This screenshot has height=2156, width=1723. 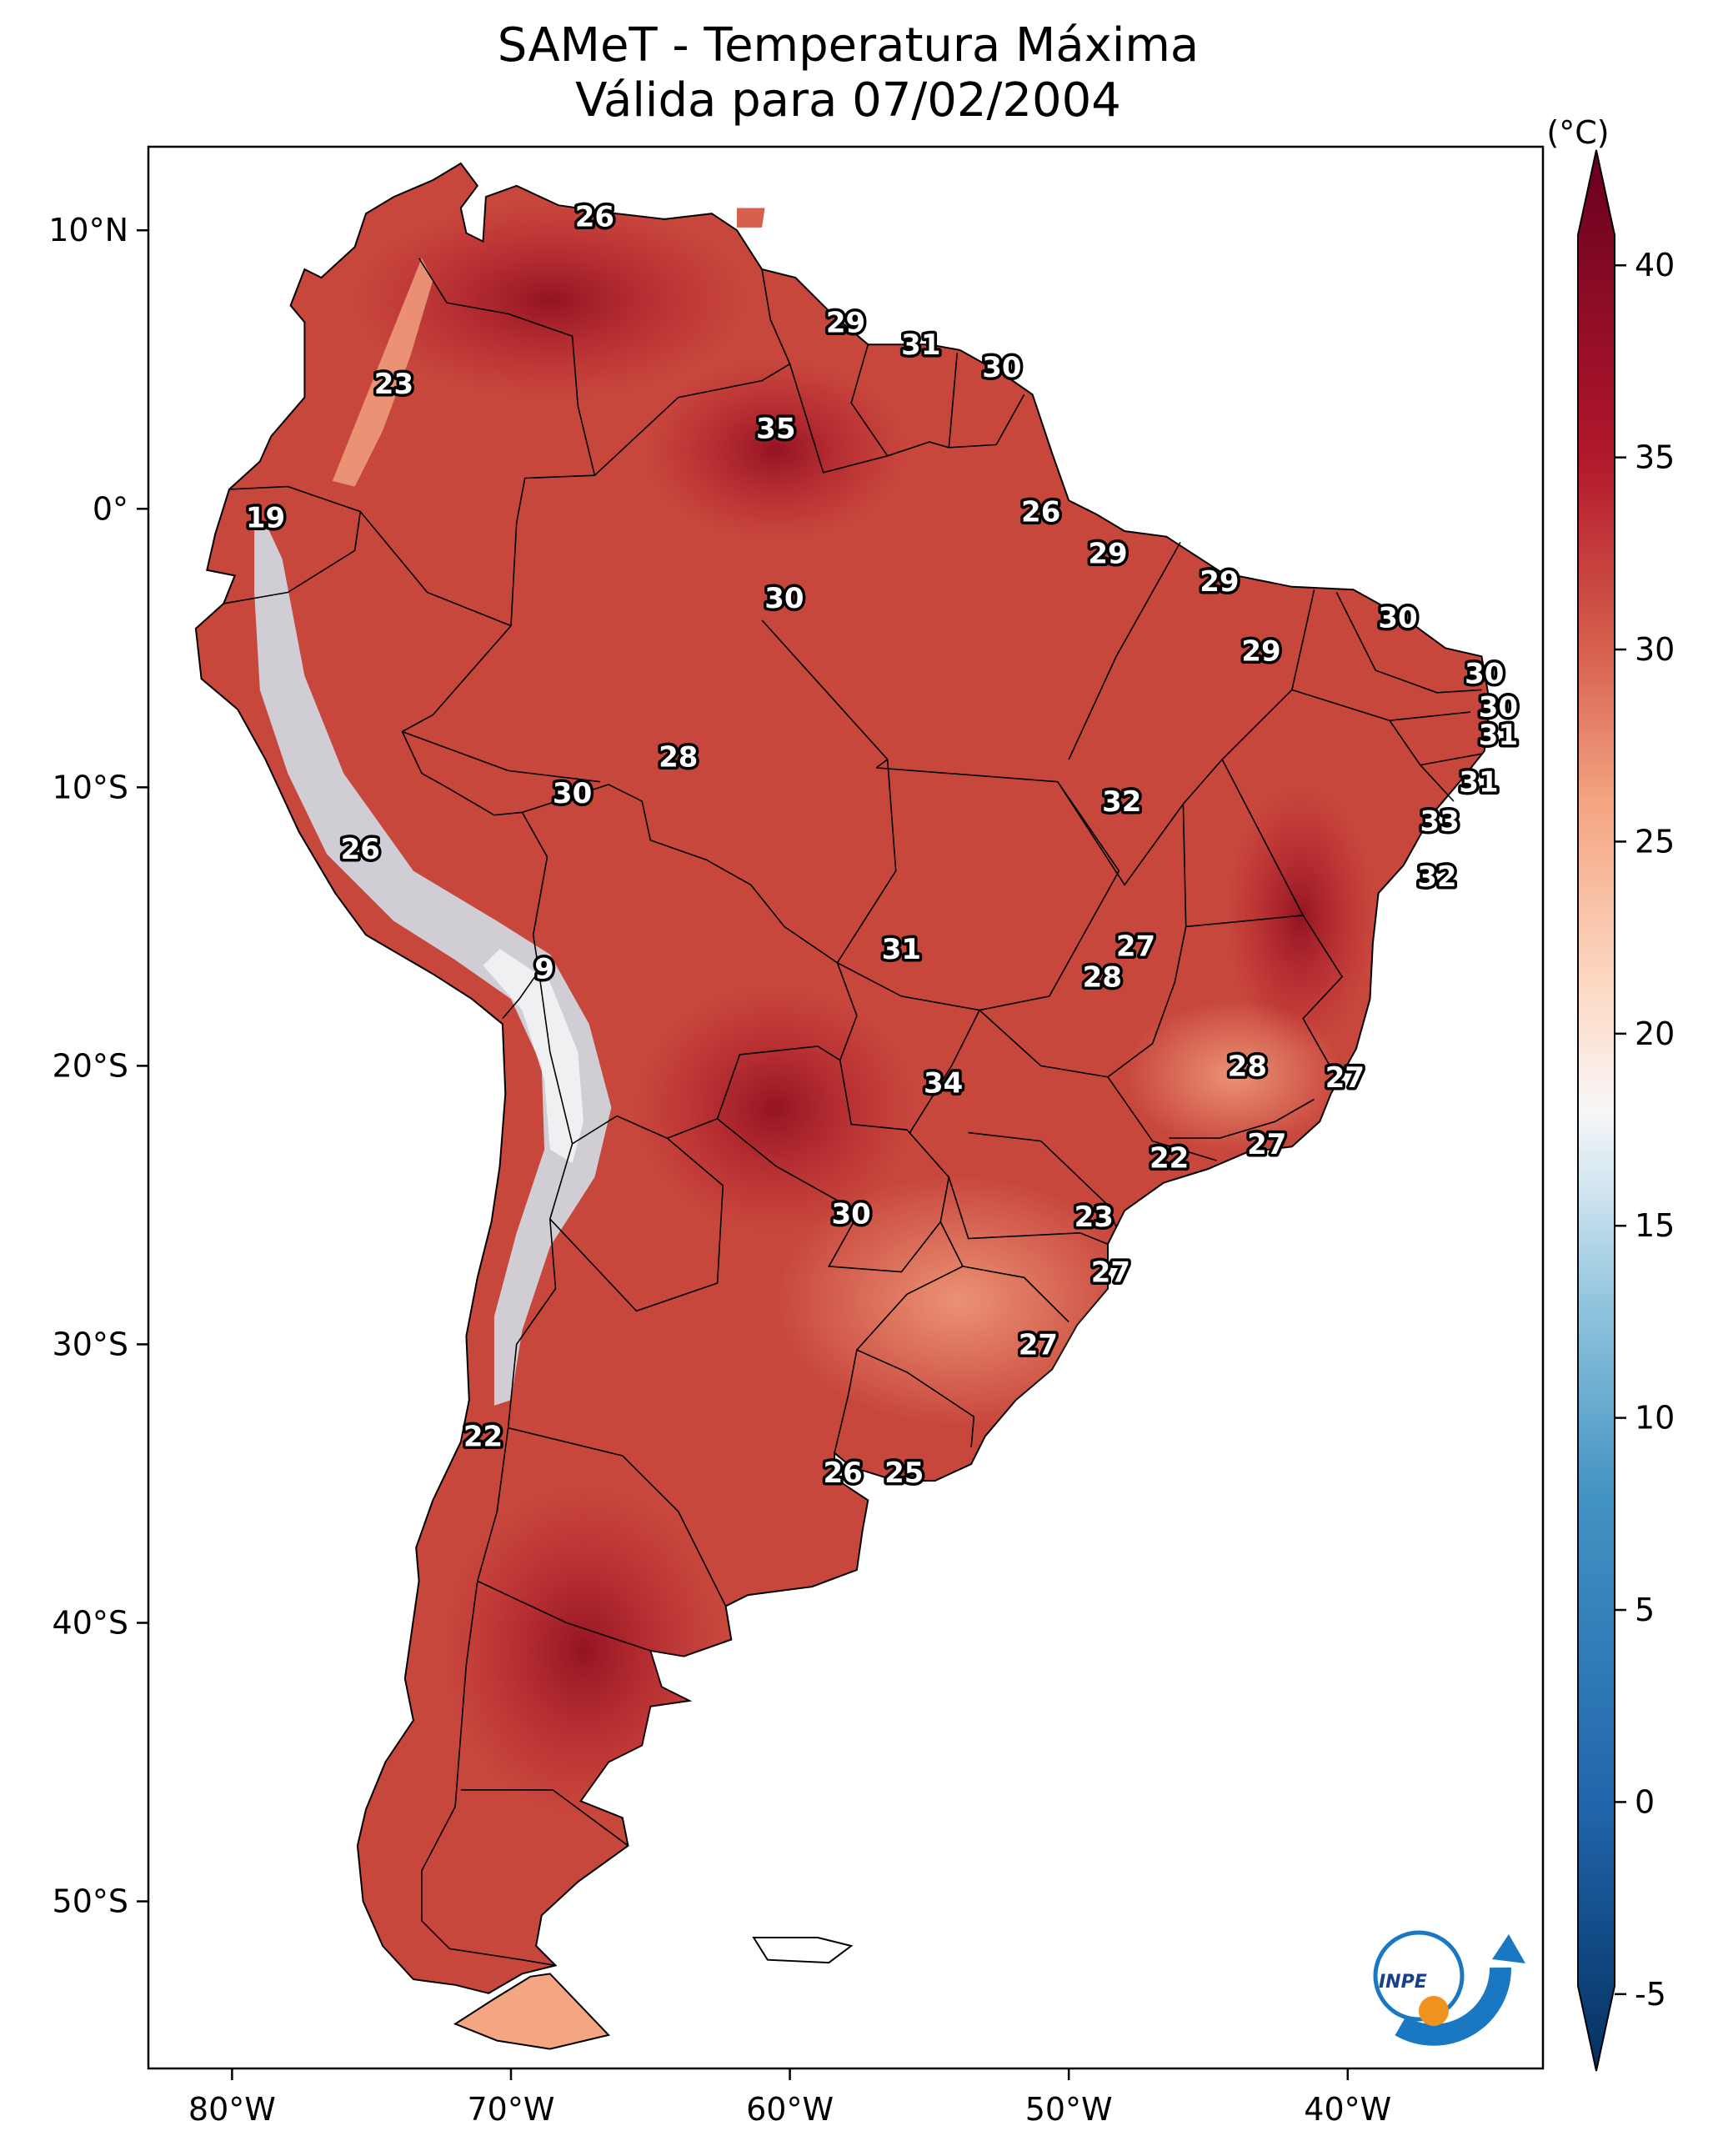 I want to click on colorbar: (°C) 40 35 30 25 20 15 10 5 0 -5, so click(x=1611, y=1093).